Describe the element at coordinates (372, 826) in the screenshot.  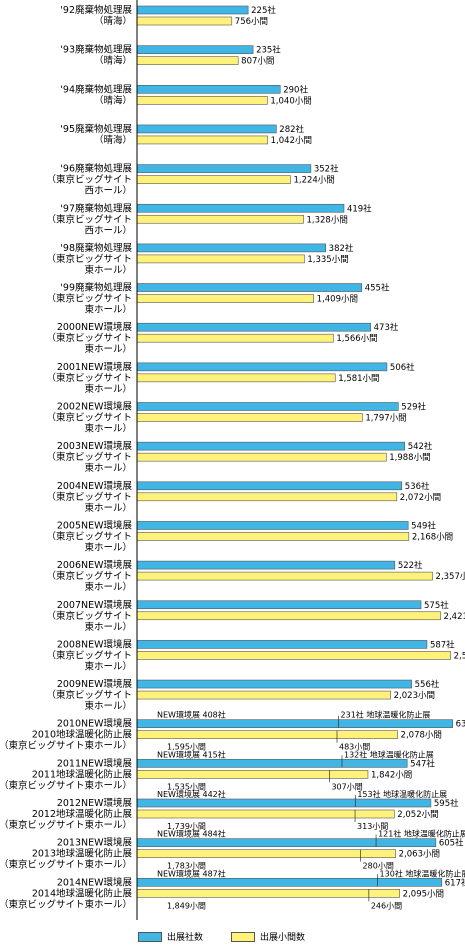
I see `warming-exhibition-booths-label: 313小間` at that location.